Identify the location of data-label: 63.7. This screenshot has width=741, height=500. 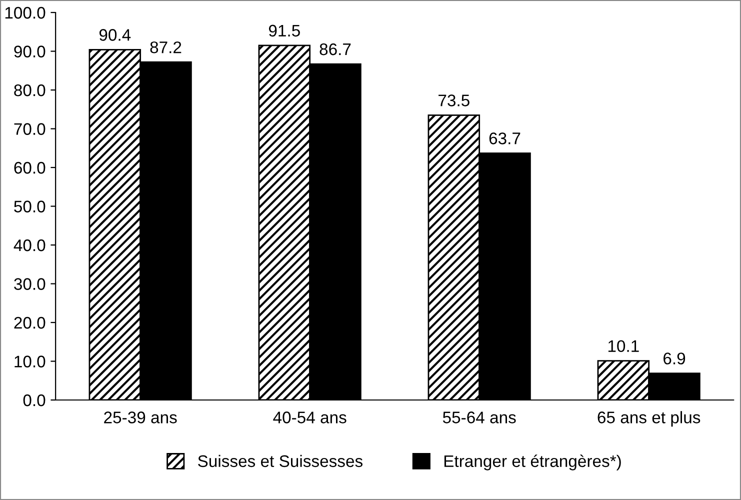
(504, 138).